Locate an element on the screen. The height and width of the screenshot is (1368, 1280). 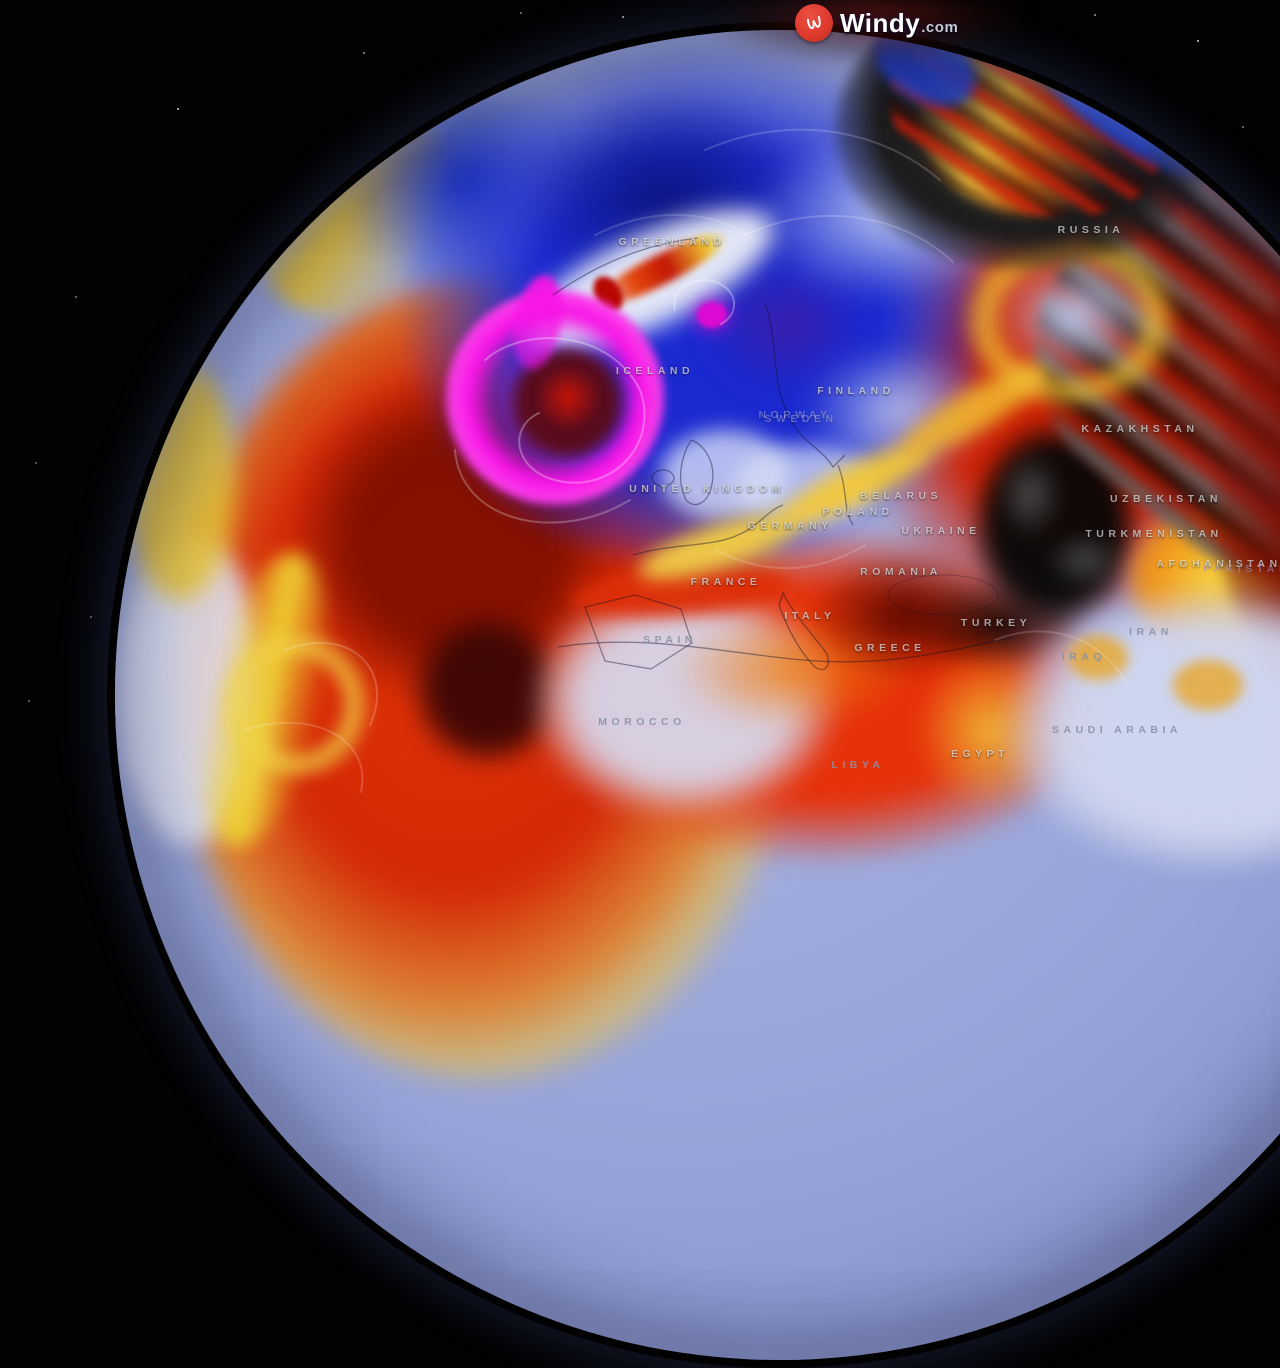
windy-logo-wordmark: Windy.com is located at coordinates (899, 23).